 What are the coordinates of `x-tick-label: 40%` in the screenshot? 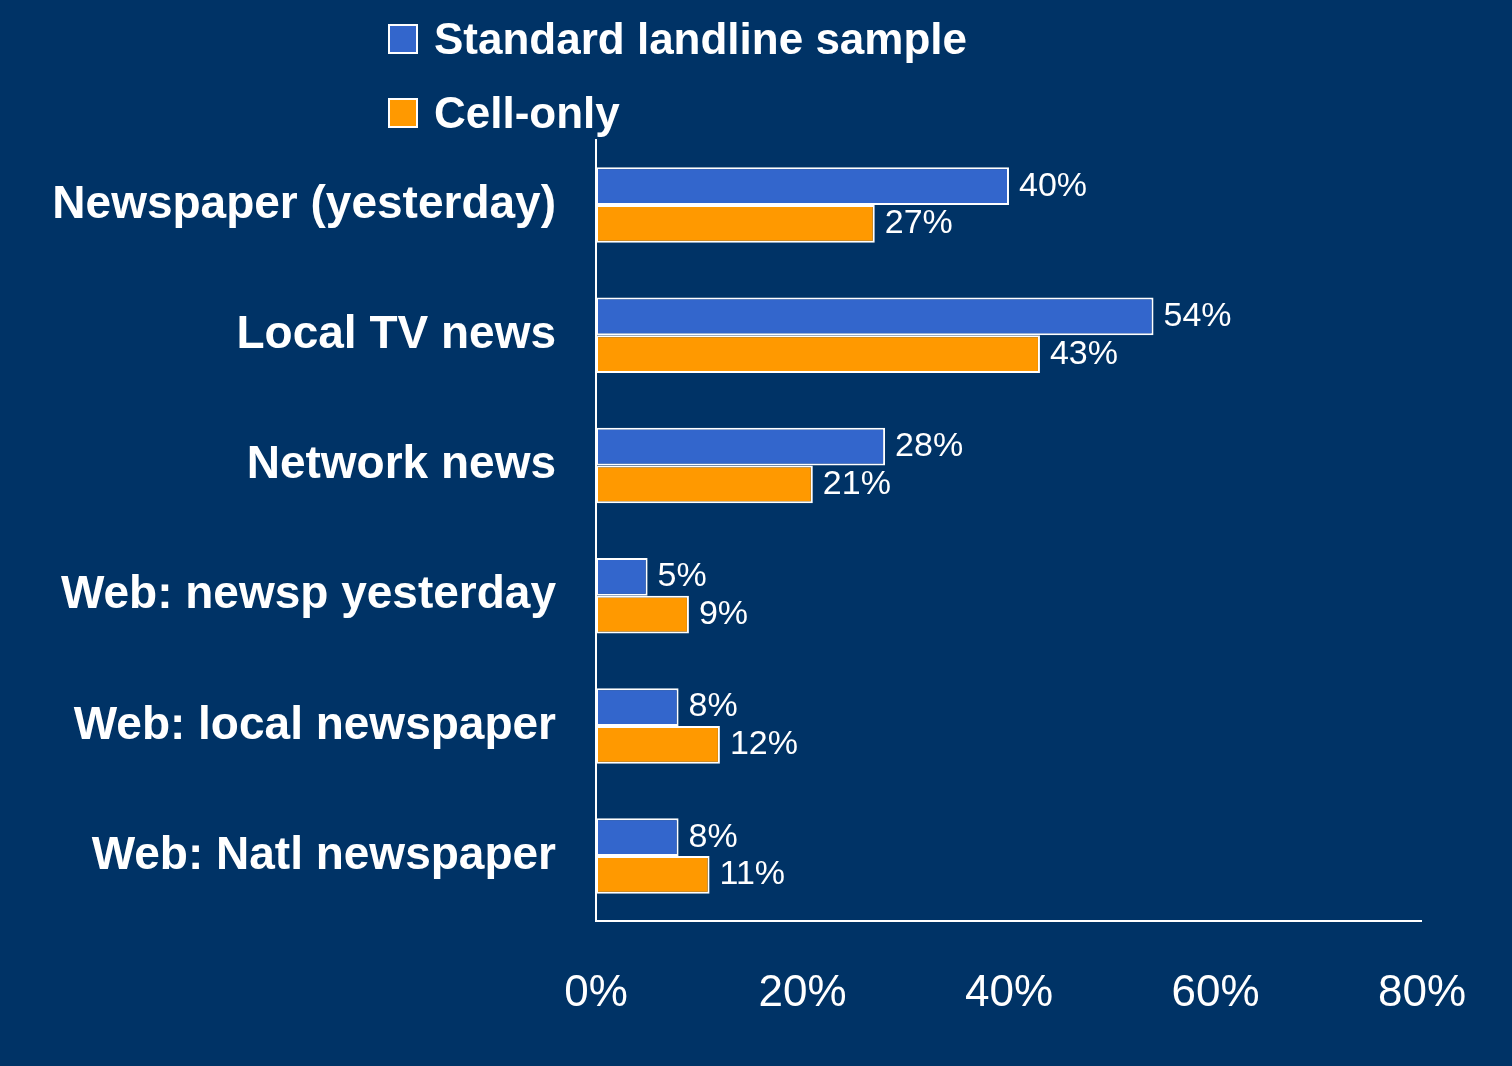 It's located at (1009, 990).